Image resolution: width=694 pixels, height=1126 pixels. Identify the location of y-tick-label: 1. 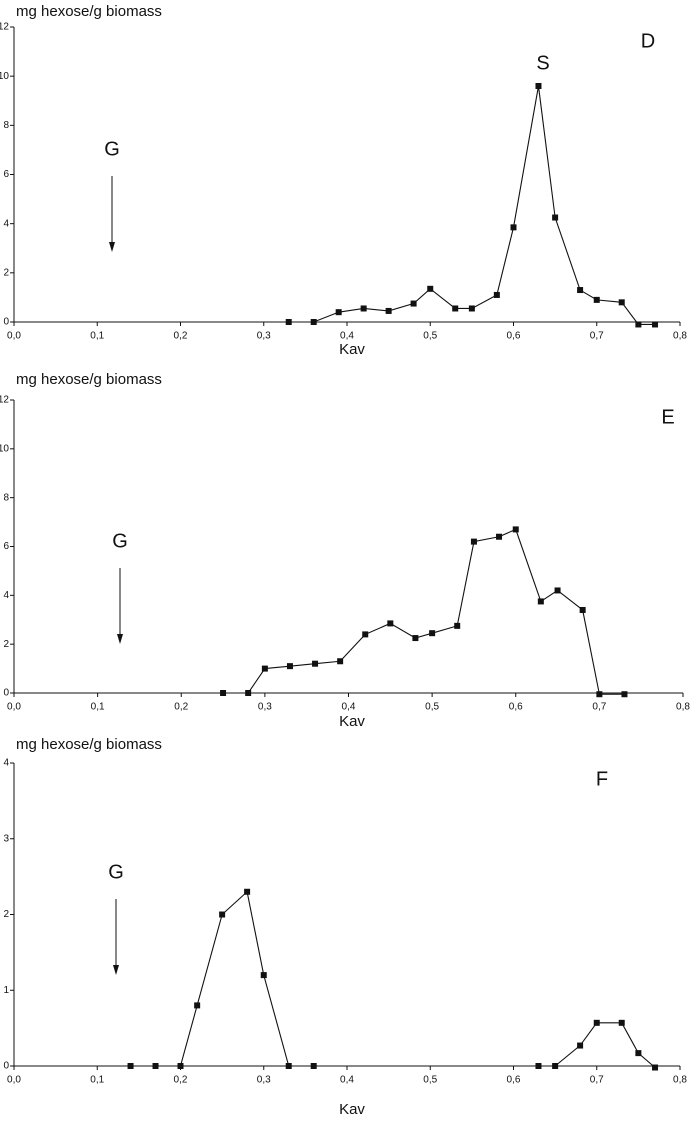
(6, 990).